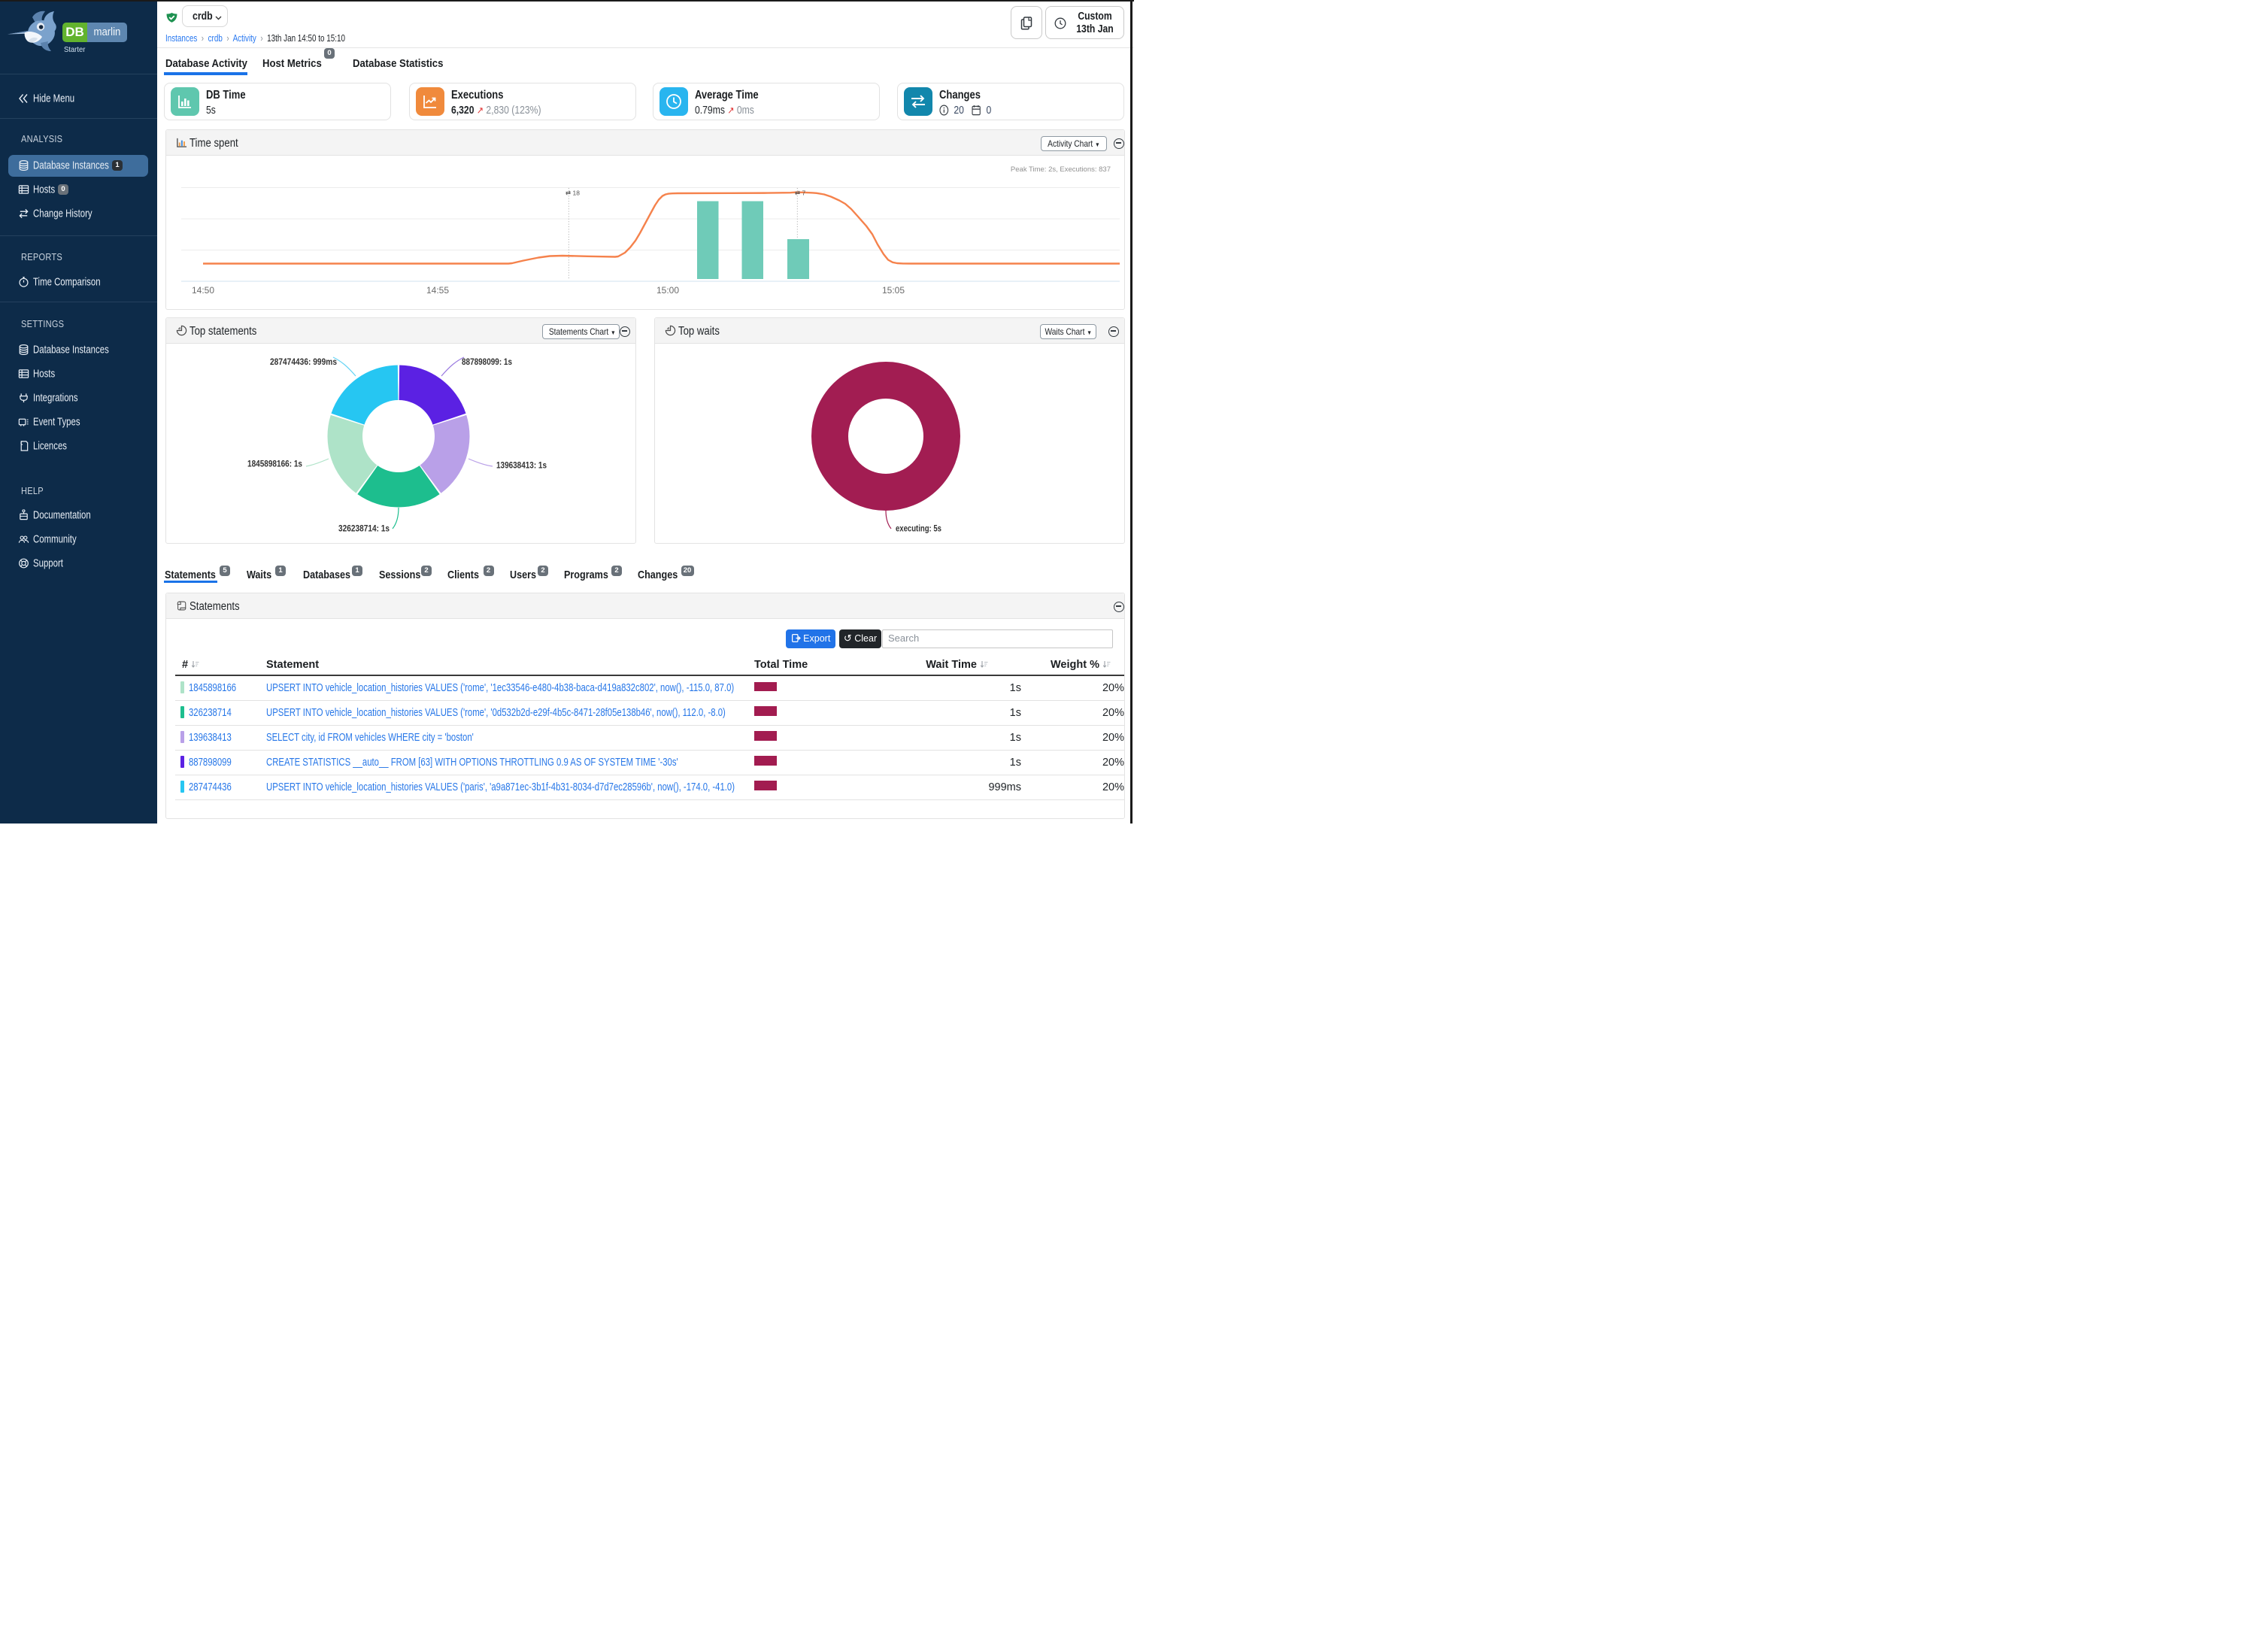  What do you see at coordinates (893, 290) in the screenshot?
I see `svg-text: 15:05` at bounding box center [893, 290].